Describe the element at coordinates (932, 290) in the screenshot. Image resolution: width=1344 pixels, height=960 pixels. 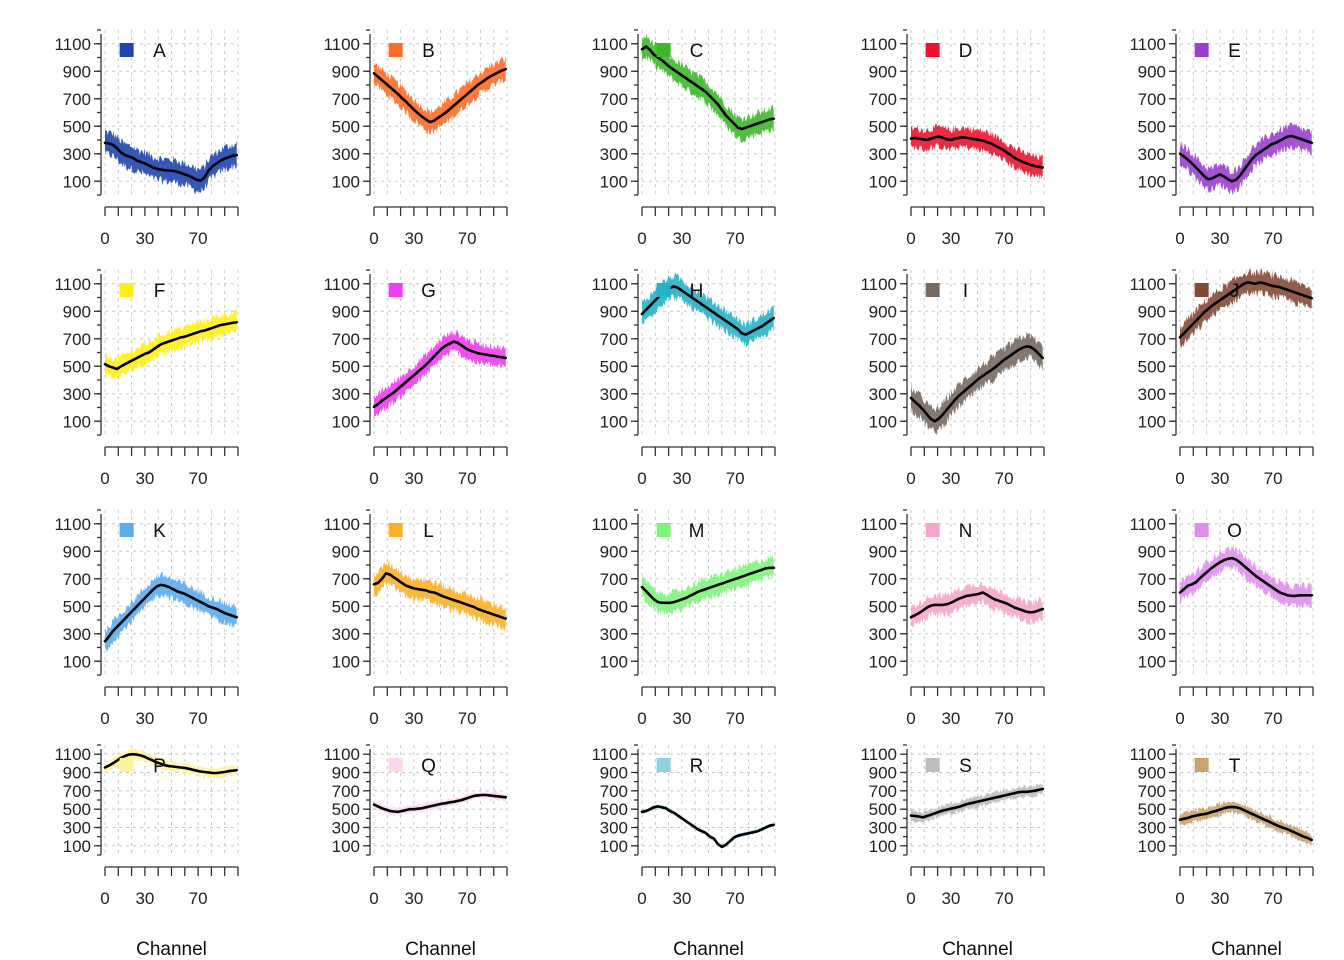
I see `legend-swatch-i` at that location.